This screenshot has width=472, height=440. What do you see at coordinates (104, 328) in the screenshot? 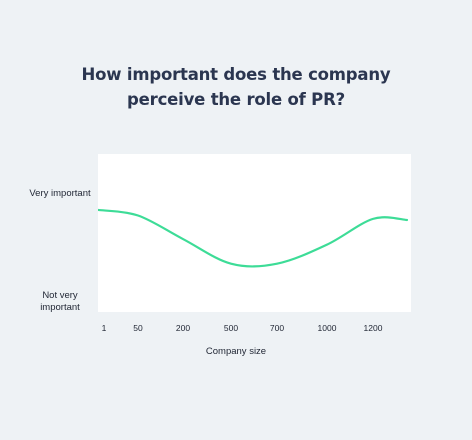
I see `x-tick-1: 1` at bounding box center [104, 328].